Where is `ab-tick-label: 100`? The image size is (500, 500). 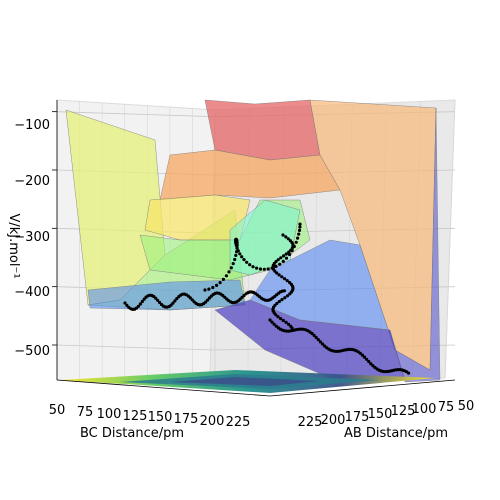
ab-tick-label: 100 is located at coordinates (424, 409).